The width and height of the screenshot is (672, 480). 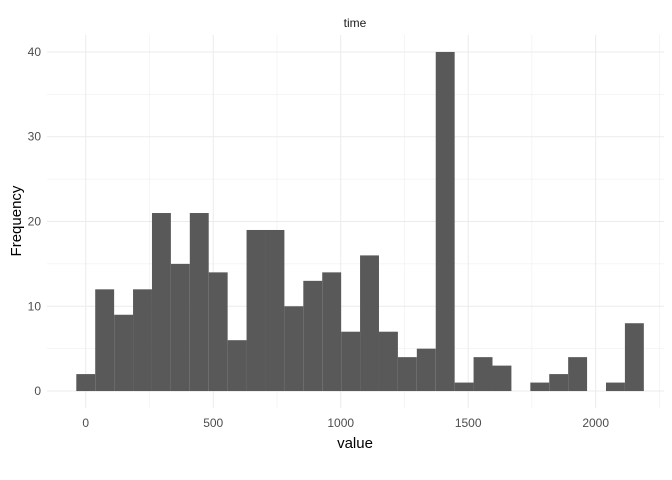 I want to click on x-tick-label: 500, so click(x=213, y=423).